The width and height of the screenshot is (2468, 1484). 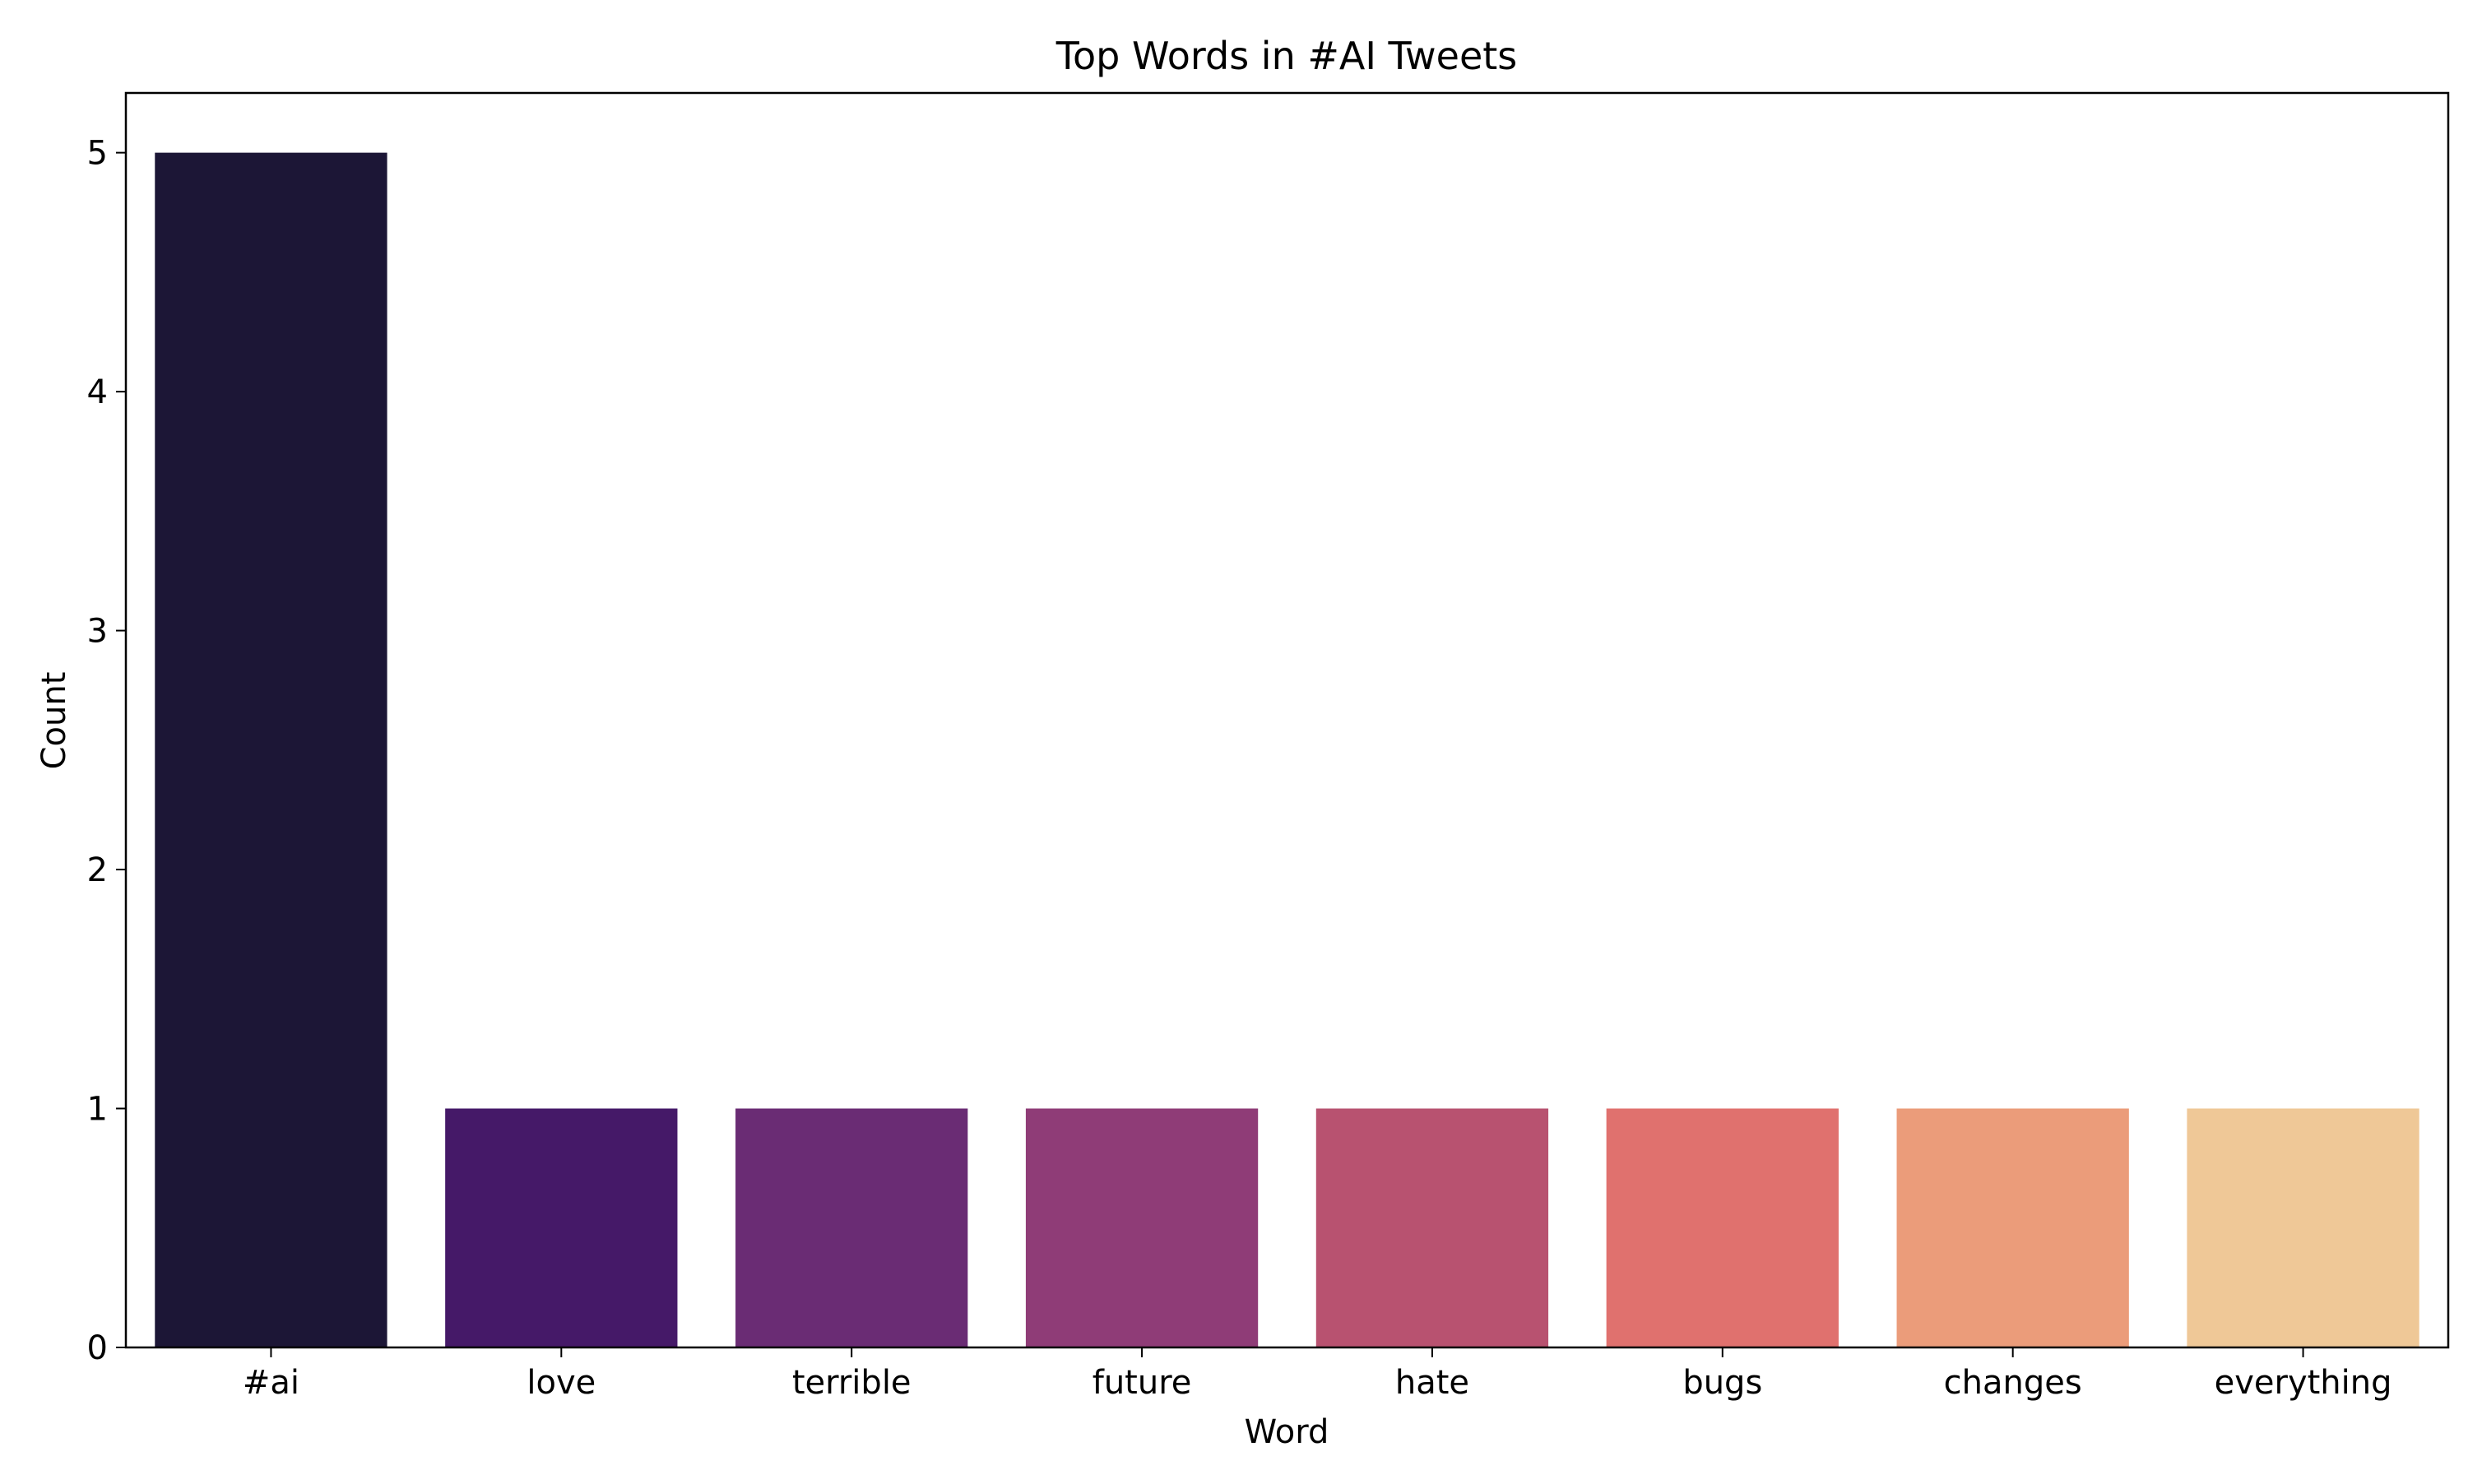 What do you see at coordinates (1722, 1383) in the screenshot?
I see `x-tick-label: bugs` at bounding box center [1722, 1383].